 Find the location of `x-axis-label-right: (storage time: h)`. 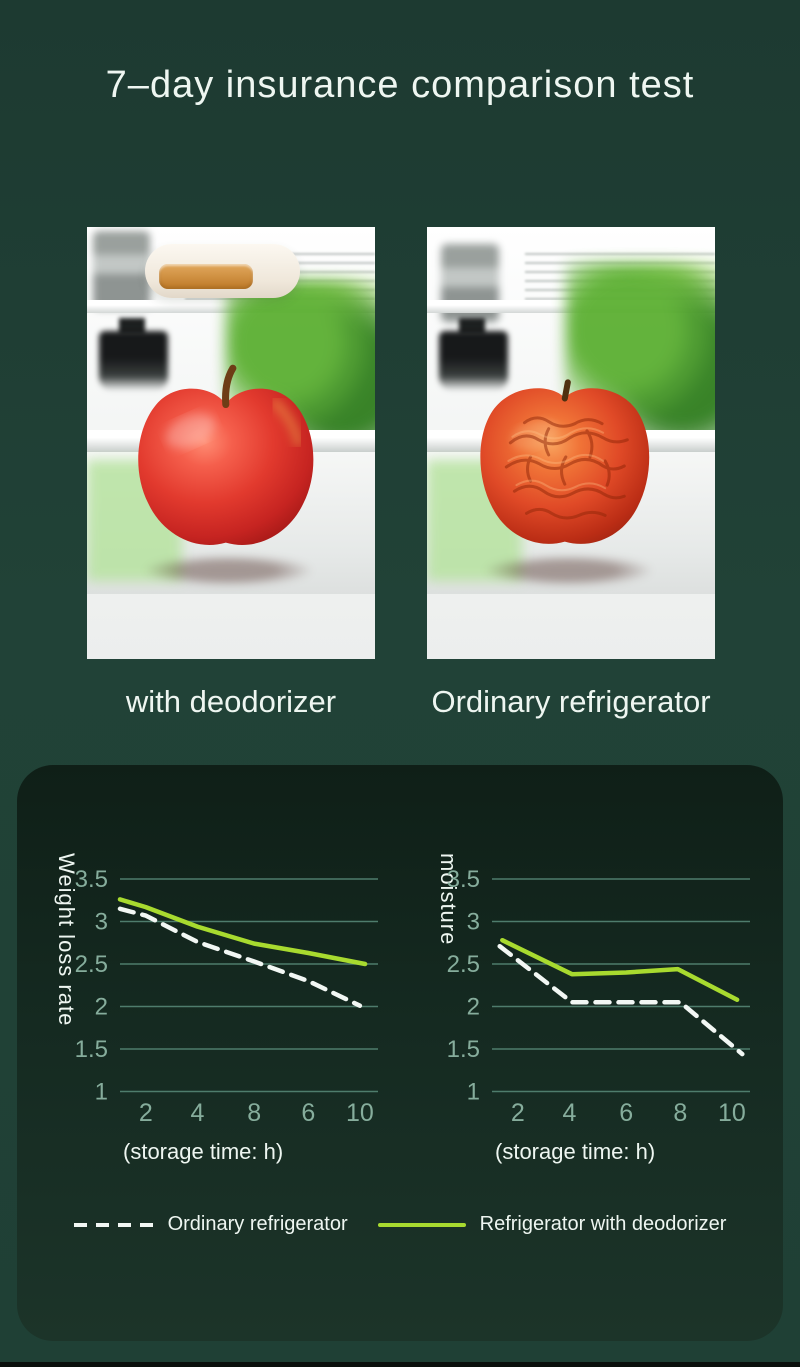

x-axis-label-right: (storage time: h) is located at coordinates (575, 1151).